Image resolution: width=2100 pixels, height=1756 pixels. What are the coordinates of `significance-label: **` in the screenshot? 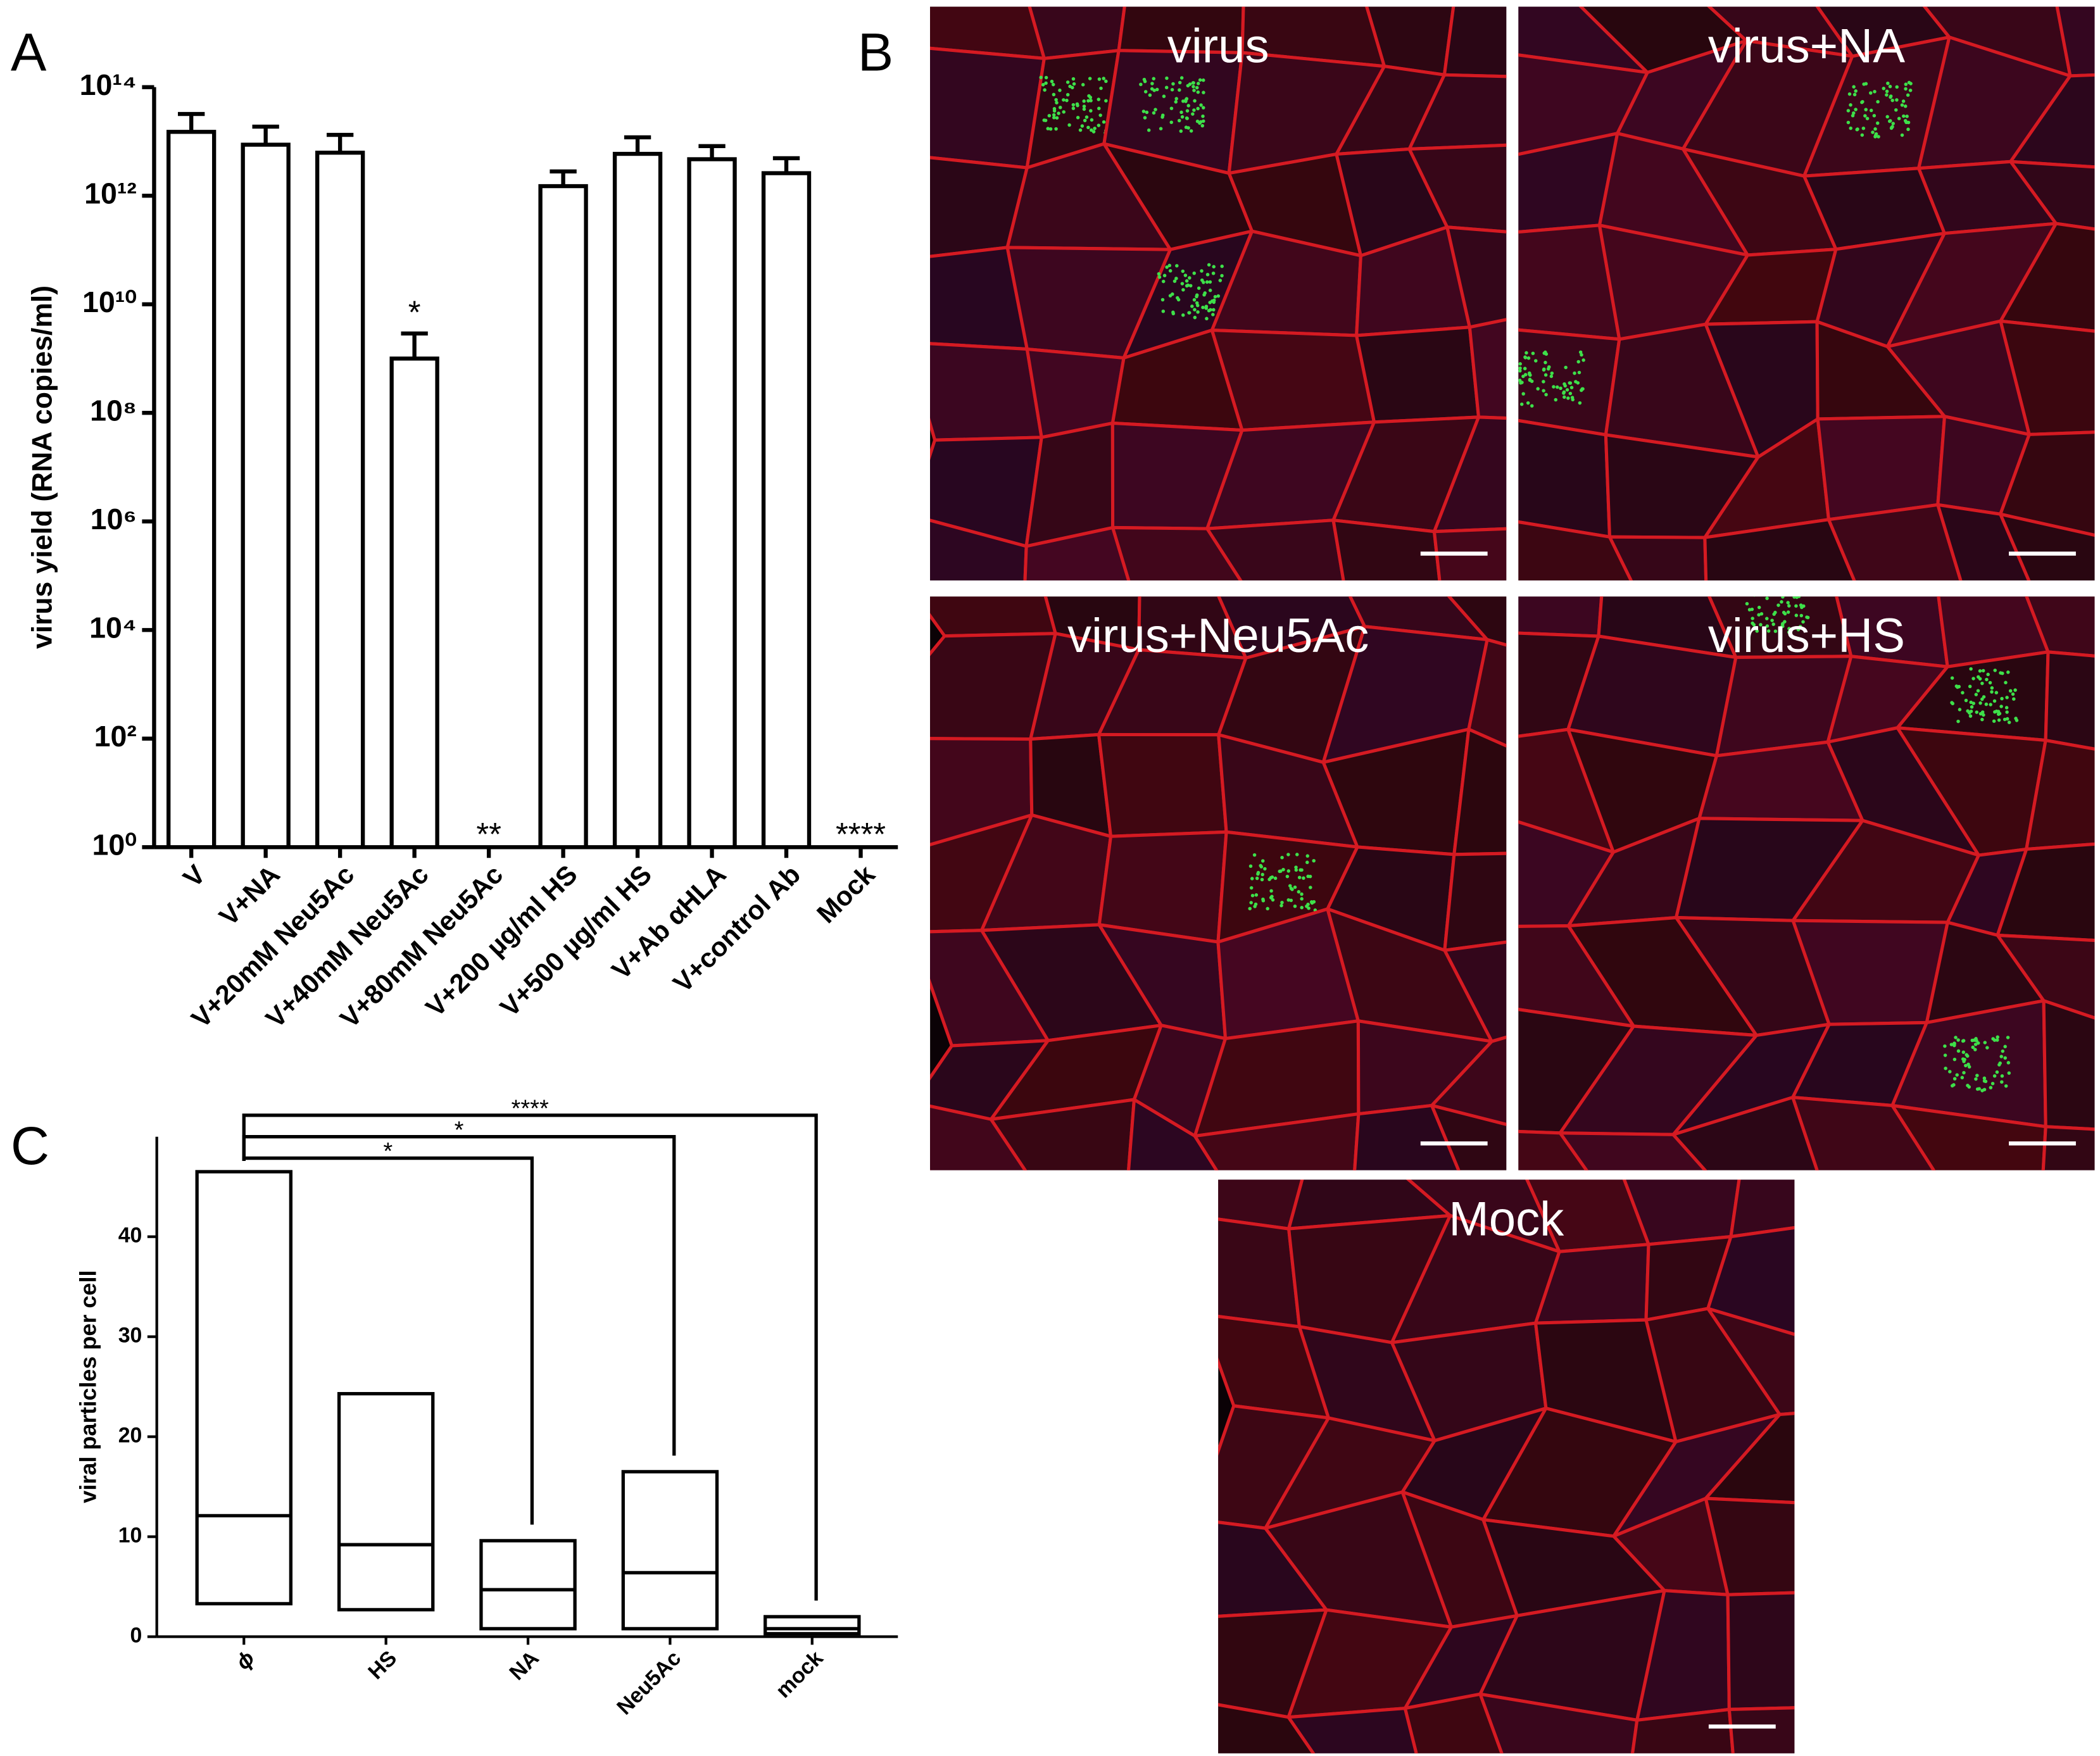 It's located at (488, 834).